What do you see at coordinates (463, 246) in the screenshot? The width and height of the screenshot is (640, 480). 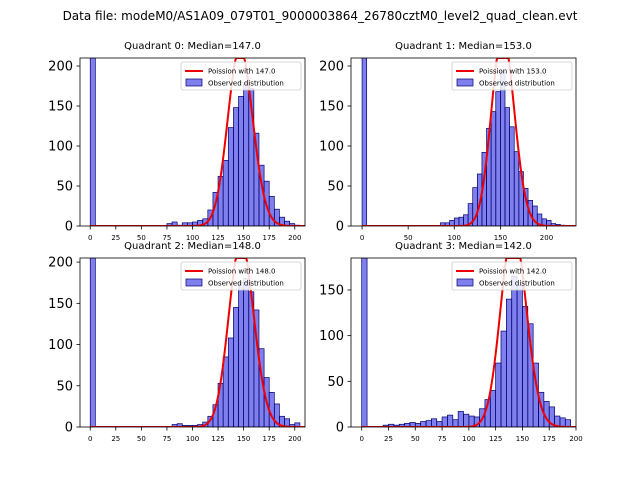 I see `panel-title: Quadrant 3: Median=142.0` at bounding box center [463, 246].